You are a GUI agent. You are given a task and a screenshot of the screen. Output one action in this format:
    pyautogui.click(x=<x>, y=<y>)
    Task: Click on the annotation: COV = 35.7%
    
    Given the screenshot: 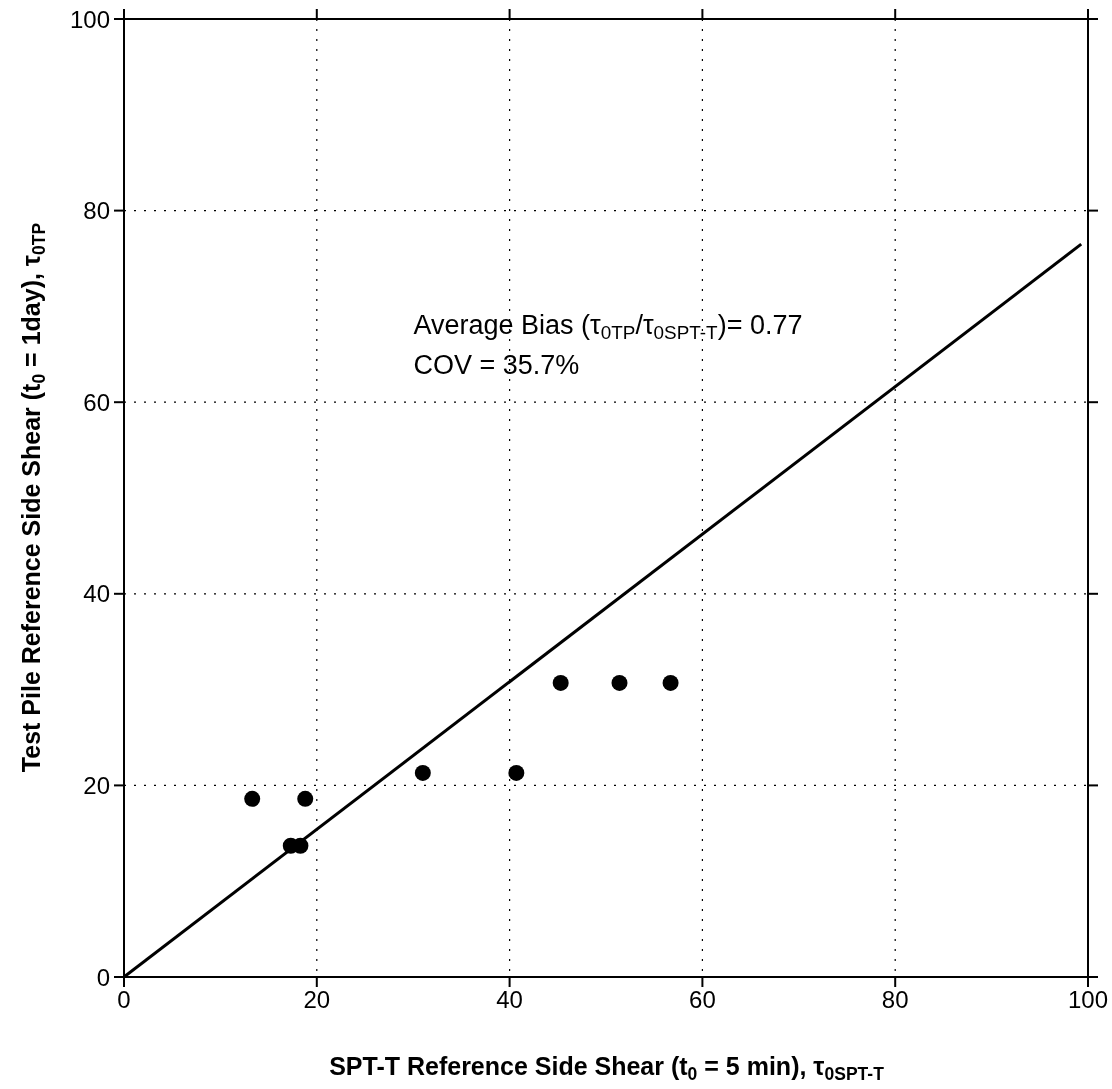 What is the action you would take?
    pyautogui.click(x=496, y=365)
    